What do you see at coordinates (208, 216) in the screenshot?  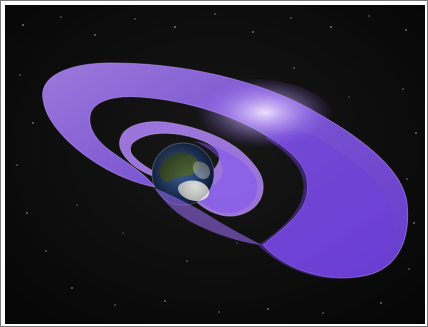 I see `belt-foreground-lobe` at bounding box center [208, 216].